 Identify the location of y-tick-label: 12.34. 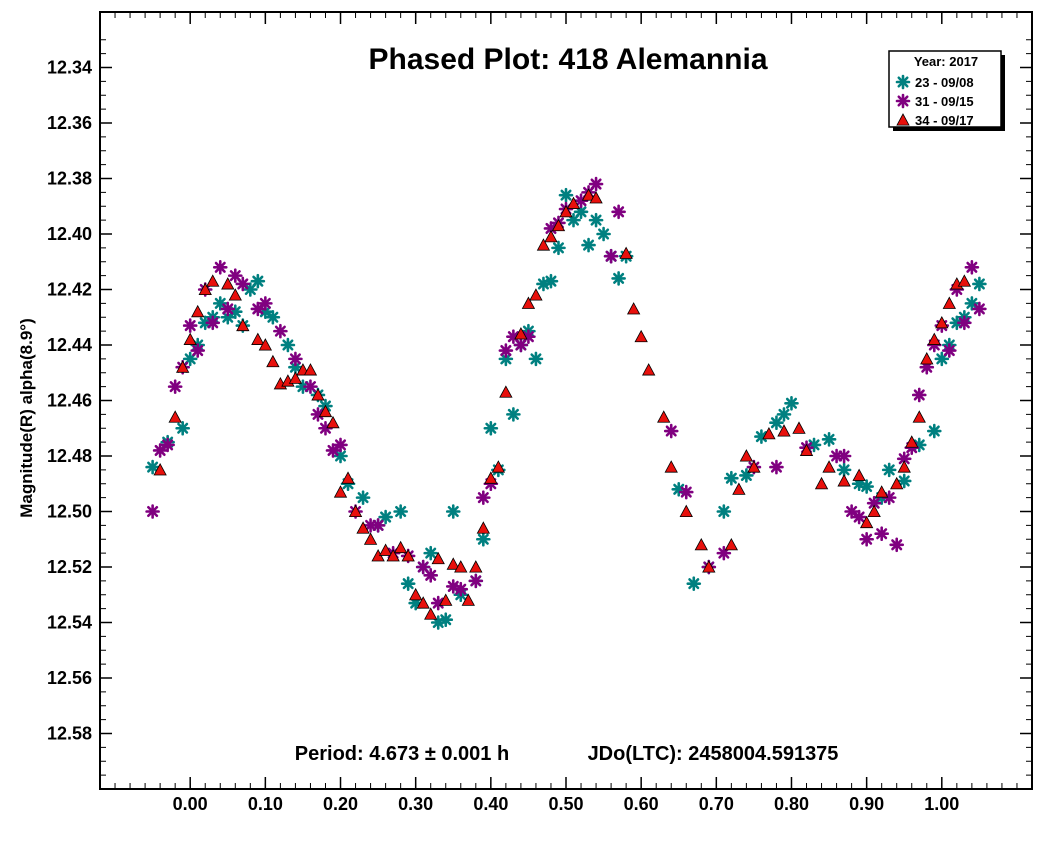
(69, 68).